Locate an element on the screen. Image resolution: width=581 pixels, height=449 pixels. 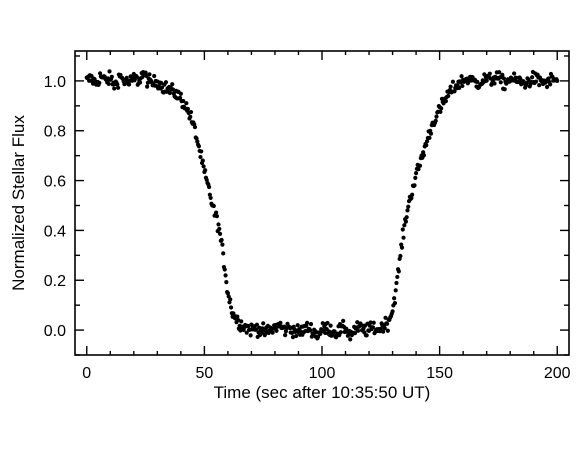
y-tick-label: 0.8 is located at coordinates (55, 132).